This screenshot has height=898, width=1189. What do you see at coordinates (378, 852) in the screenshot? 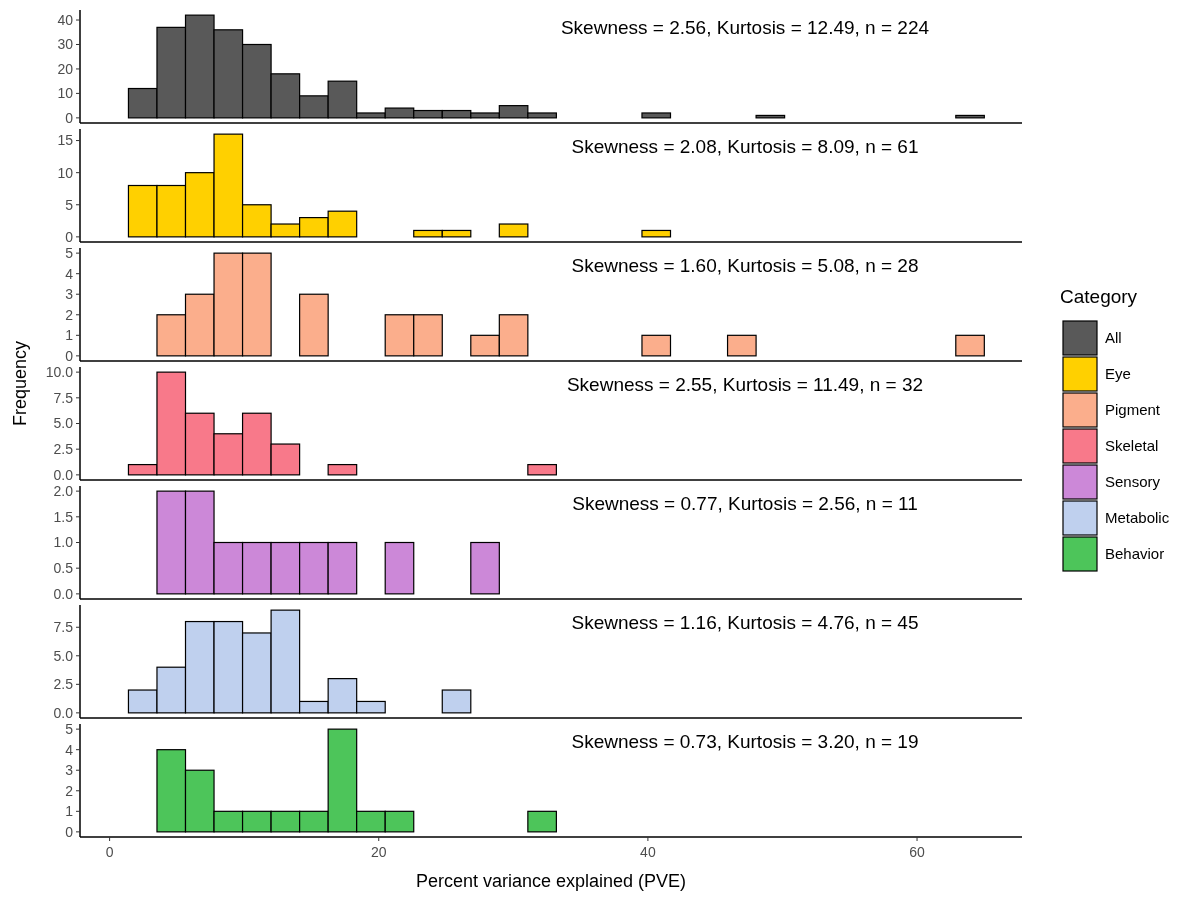
I see `x-tick-label: 20` at bounding box center [378, 852].